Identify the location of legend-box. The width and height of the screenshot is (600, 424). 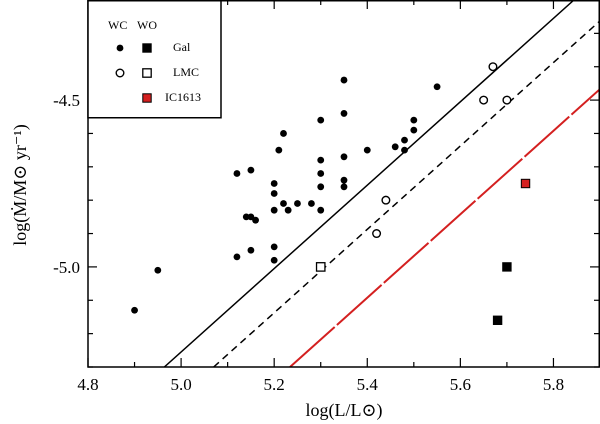
(154, 59).